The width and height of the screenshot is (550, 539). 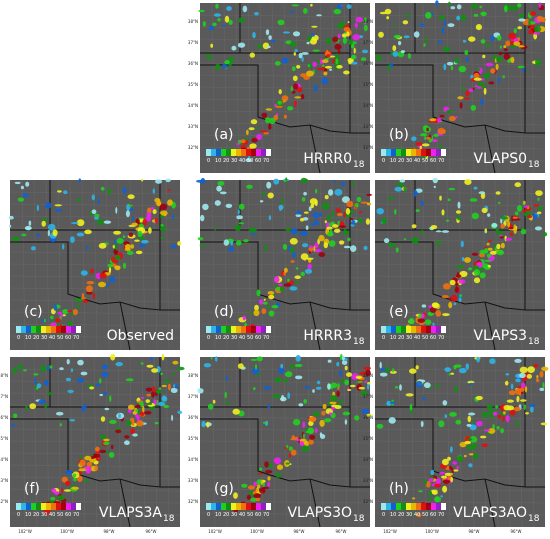 What do you see at coordinates (193, 147) in the screenshot?
I see `latitude-label: 32°N` at bounding box center [193, 147].